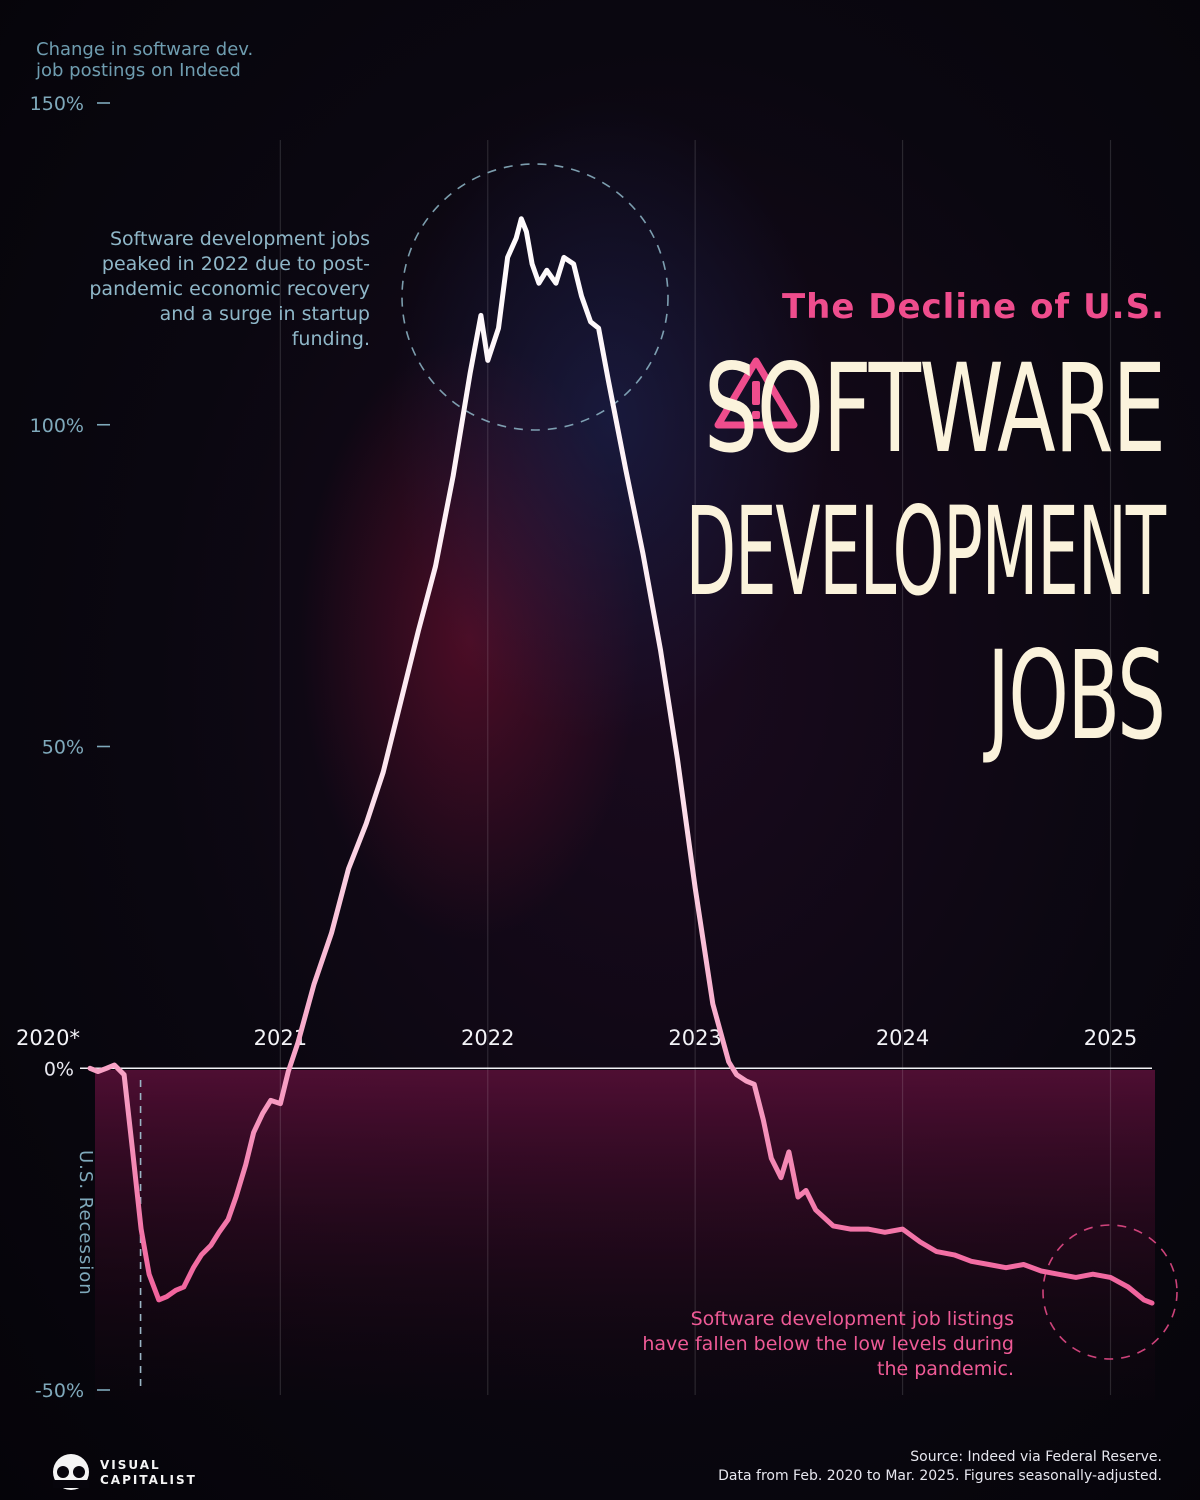  Describe the element at coordinates (973, 307) in the screenshot. I see `subtitle: The Decline of U.S.` at that location.